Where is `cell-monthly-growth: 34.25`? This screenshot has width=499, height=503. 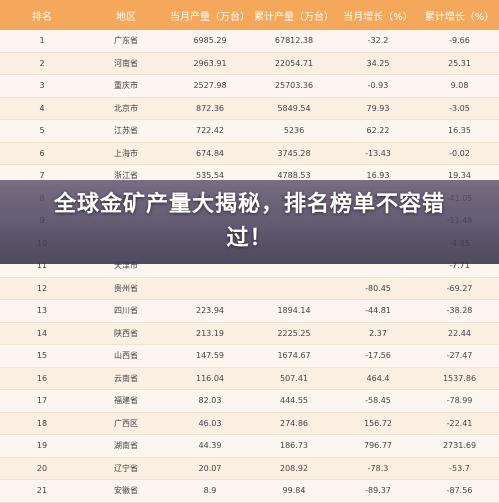 cell-monthly-growth: 34.25 is located at coordinates (378, 63).